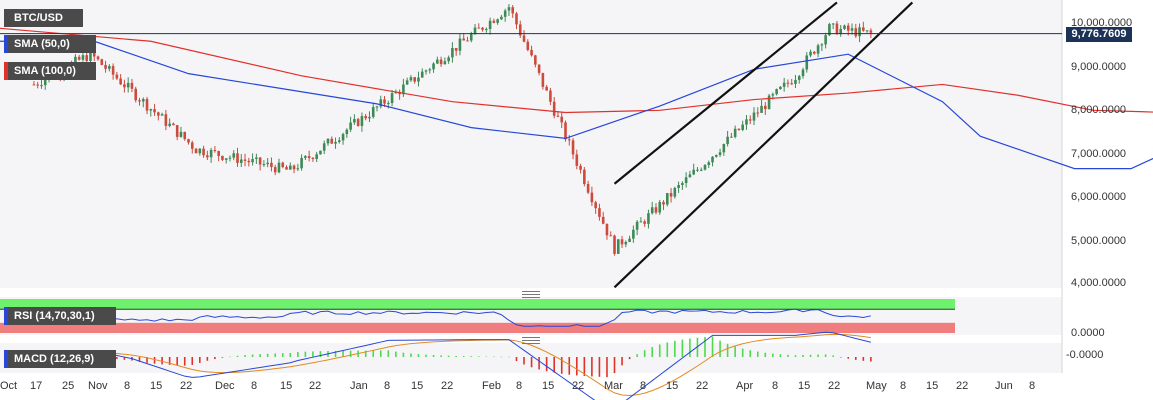 This screenshot has height=400, width=1153. Describe the element at coordinates (531, 340) in the screenshot. I see `macd-panel-resize-handle` at that location.